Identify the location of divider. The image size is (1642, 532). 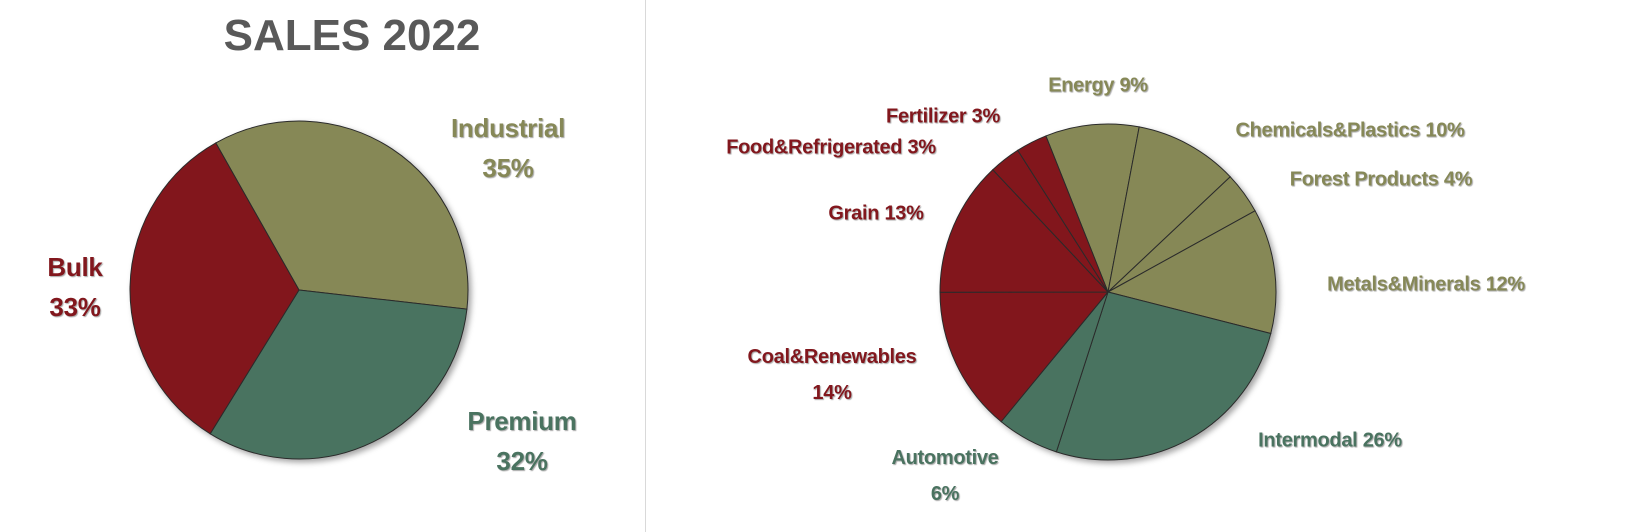
(645, 266).